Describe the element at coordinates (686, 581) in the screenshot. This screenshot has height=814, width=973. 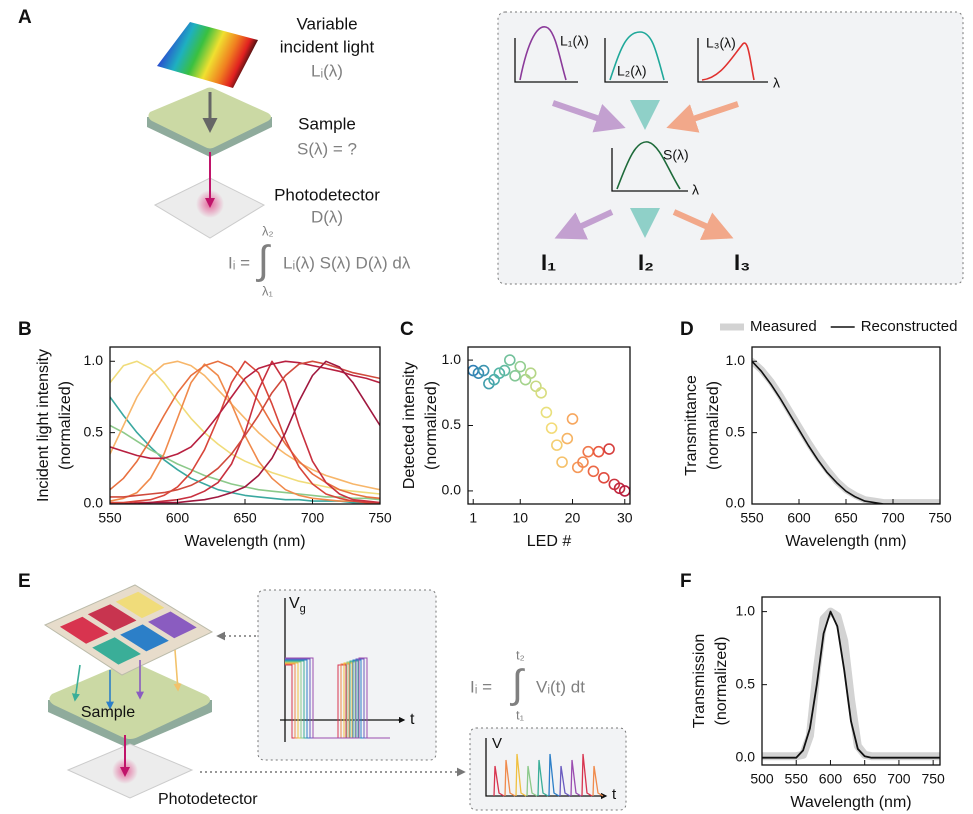
I see `panel-label: F` at that location.